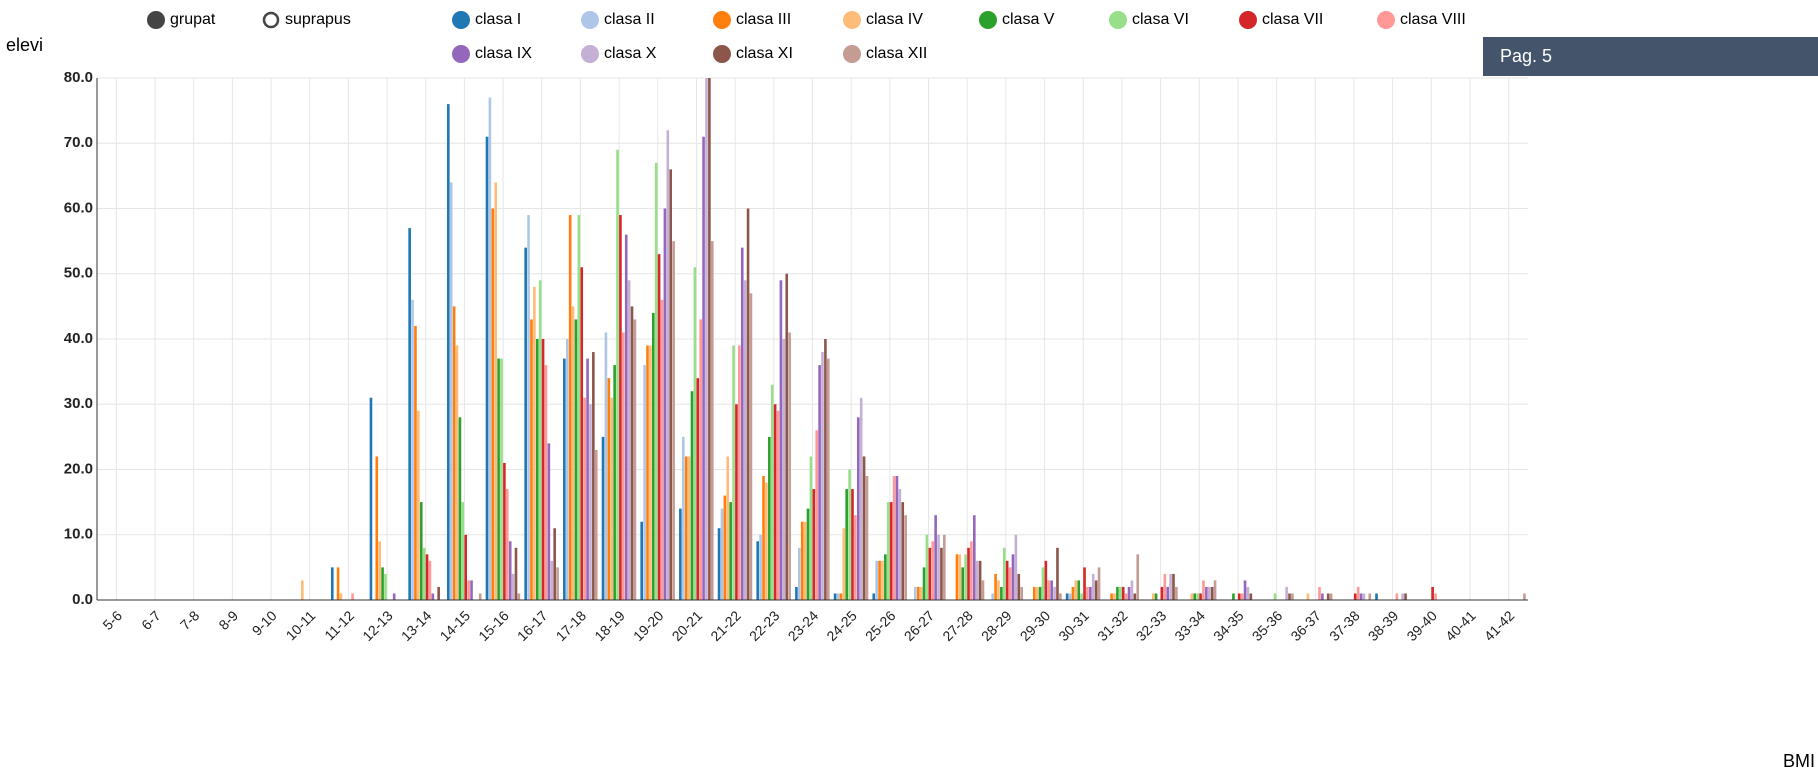  What do you see at coordinates (1305, 625) in the screenshot?
I see `x-tick-label: 36-37` at bounding box center [1305, 625].